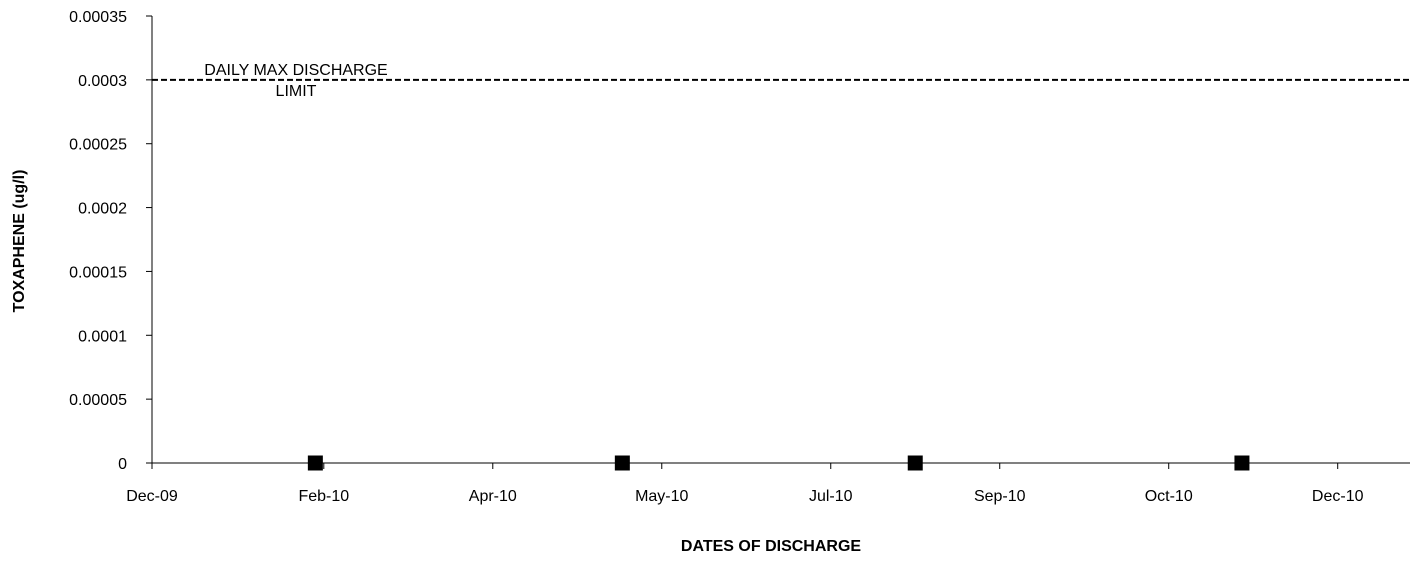 Image resolution: width=1413 pixels, height=561 pixels. What do you see at coordinates (771, 546) in the screenshot?
I see `x-axis-title: DATES OF DISCHARGE` at bounding box center [771, 546].